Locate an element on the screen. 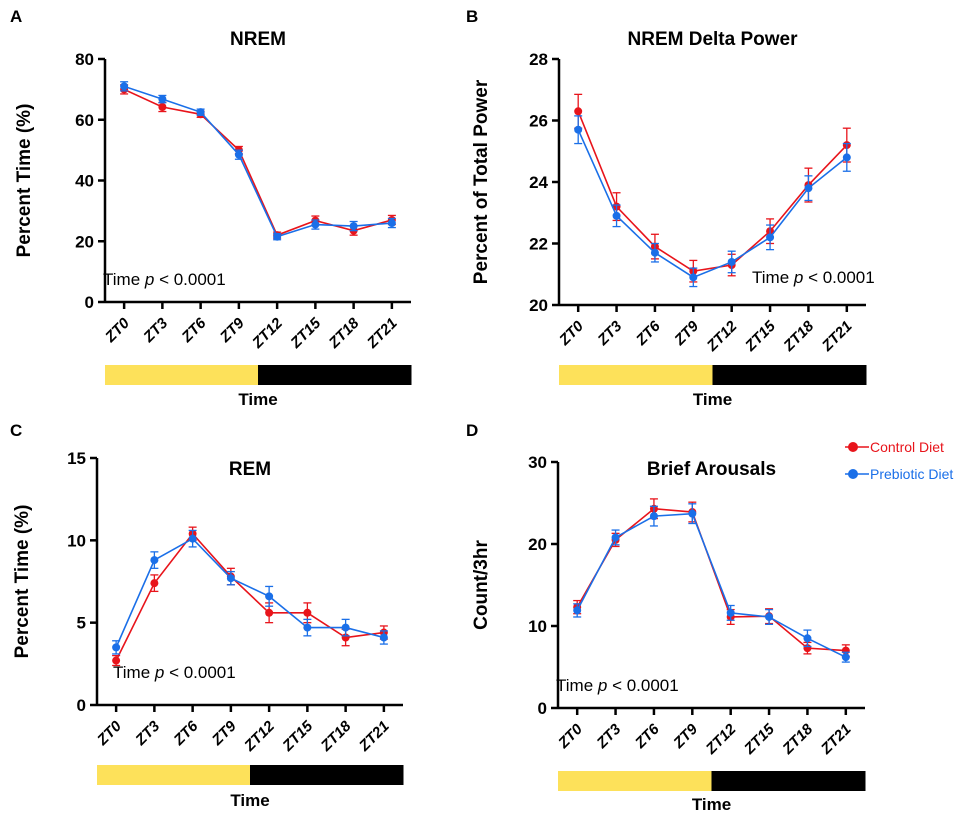  y-tick-label: 28 is located at coordinates (538, 59).